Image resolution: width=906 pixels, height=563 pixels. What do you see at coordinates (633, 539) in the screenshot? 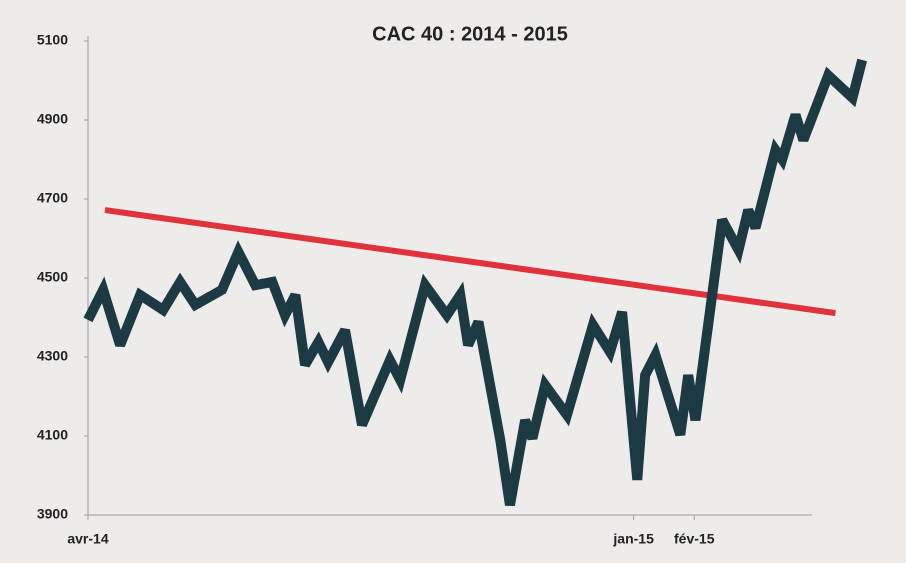
I see `x-tick-label: jan-15` at bounding box center [633, 539].